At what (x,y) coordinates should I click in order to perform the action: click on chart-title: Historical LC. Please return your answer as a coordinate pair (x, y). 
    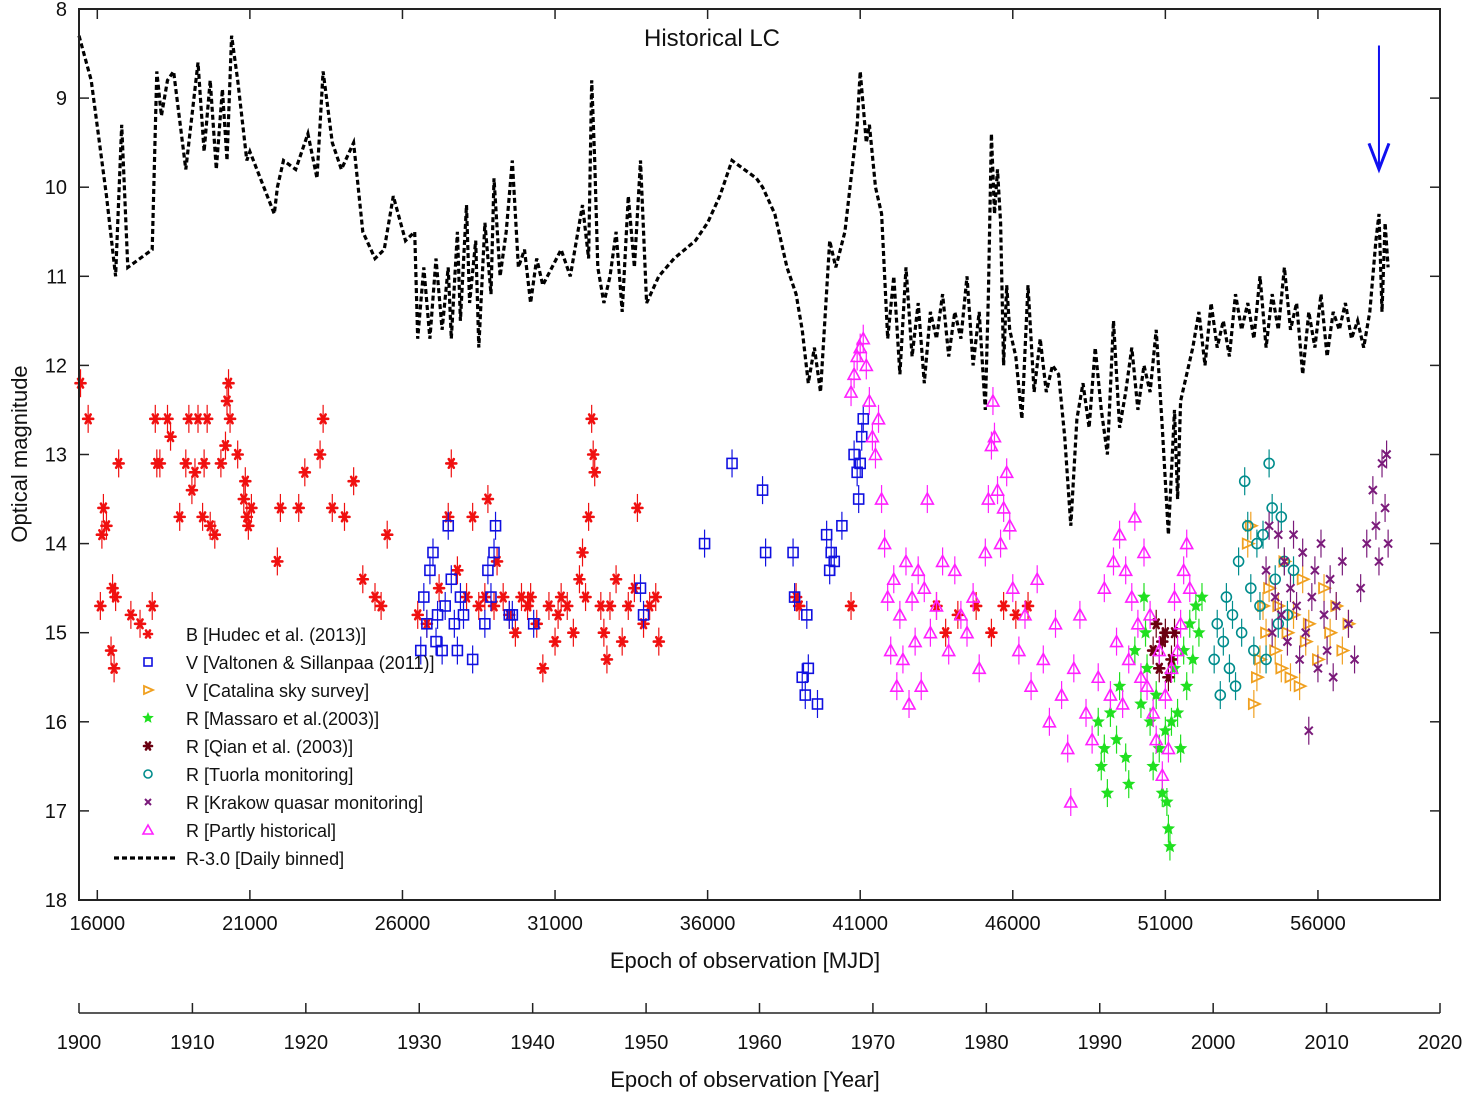
    Looking at the image, I should click on (712, 38).